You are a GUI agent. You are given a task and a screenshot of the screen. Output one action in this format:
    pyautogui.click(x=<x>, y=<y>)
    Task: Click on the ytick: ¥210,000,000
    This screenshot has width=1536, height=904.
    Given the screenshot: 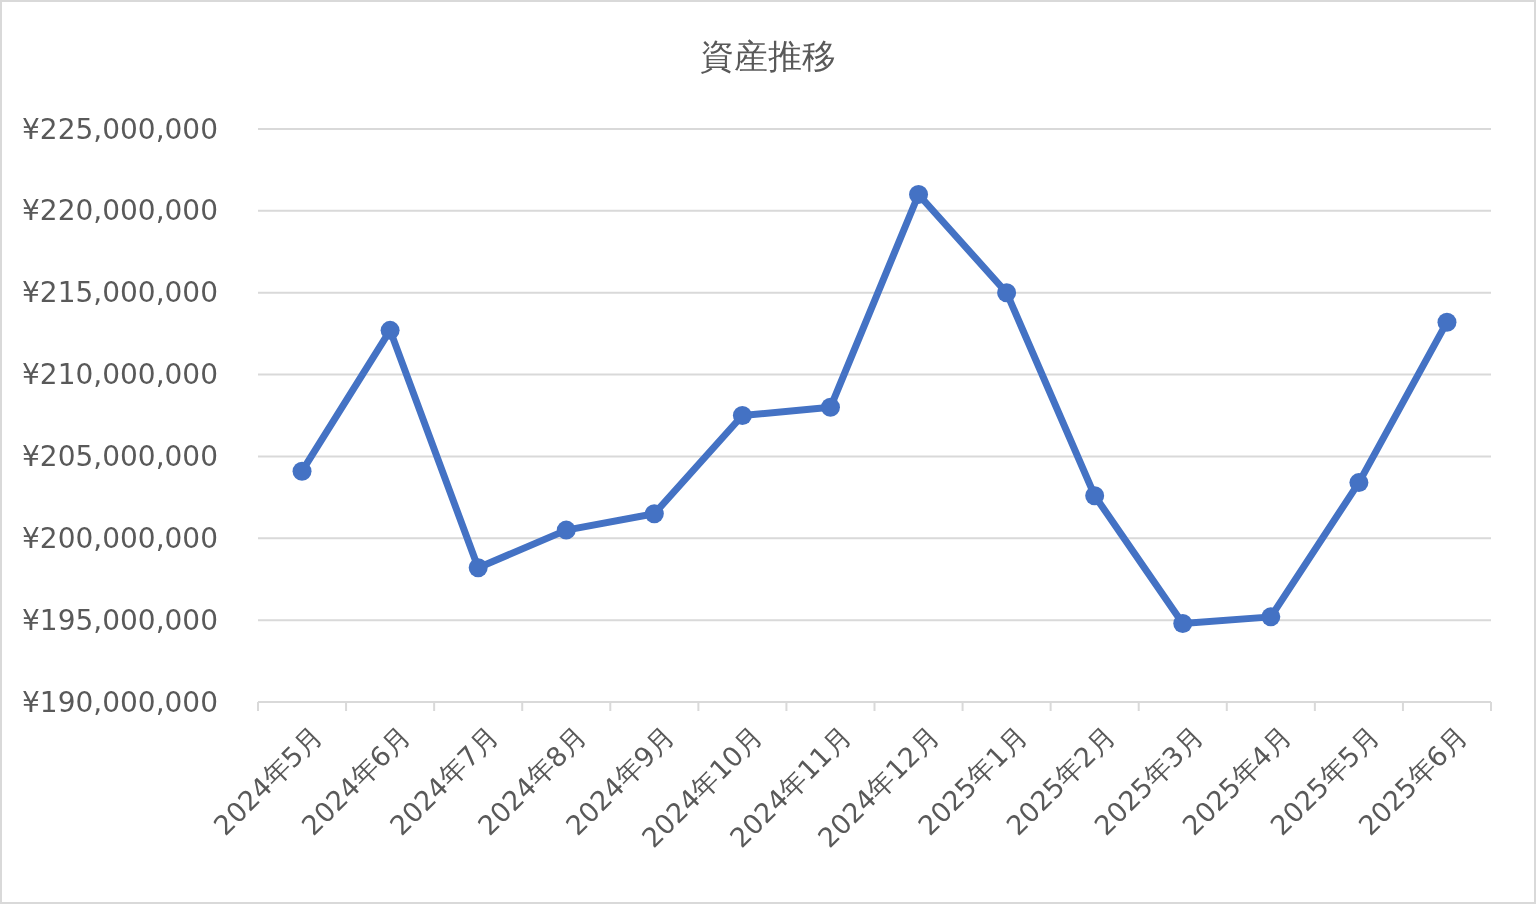 What is the action you would take?
    pyautogui.click(x=120, y=375)
    